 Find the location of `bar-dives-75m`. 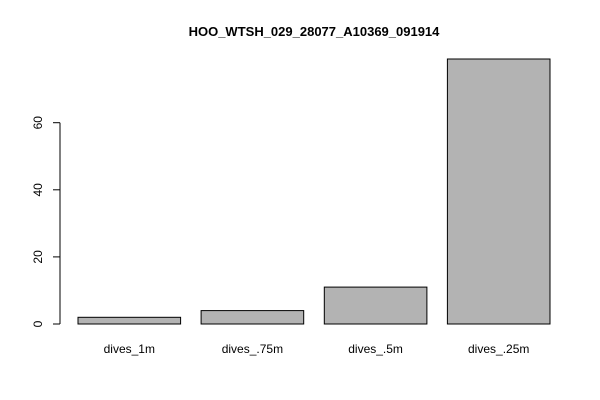

bar-dives-75m is located at coordinates (252, 317).